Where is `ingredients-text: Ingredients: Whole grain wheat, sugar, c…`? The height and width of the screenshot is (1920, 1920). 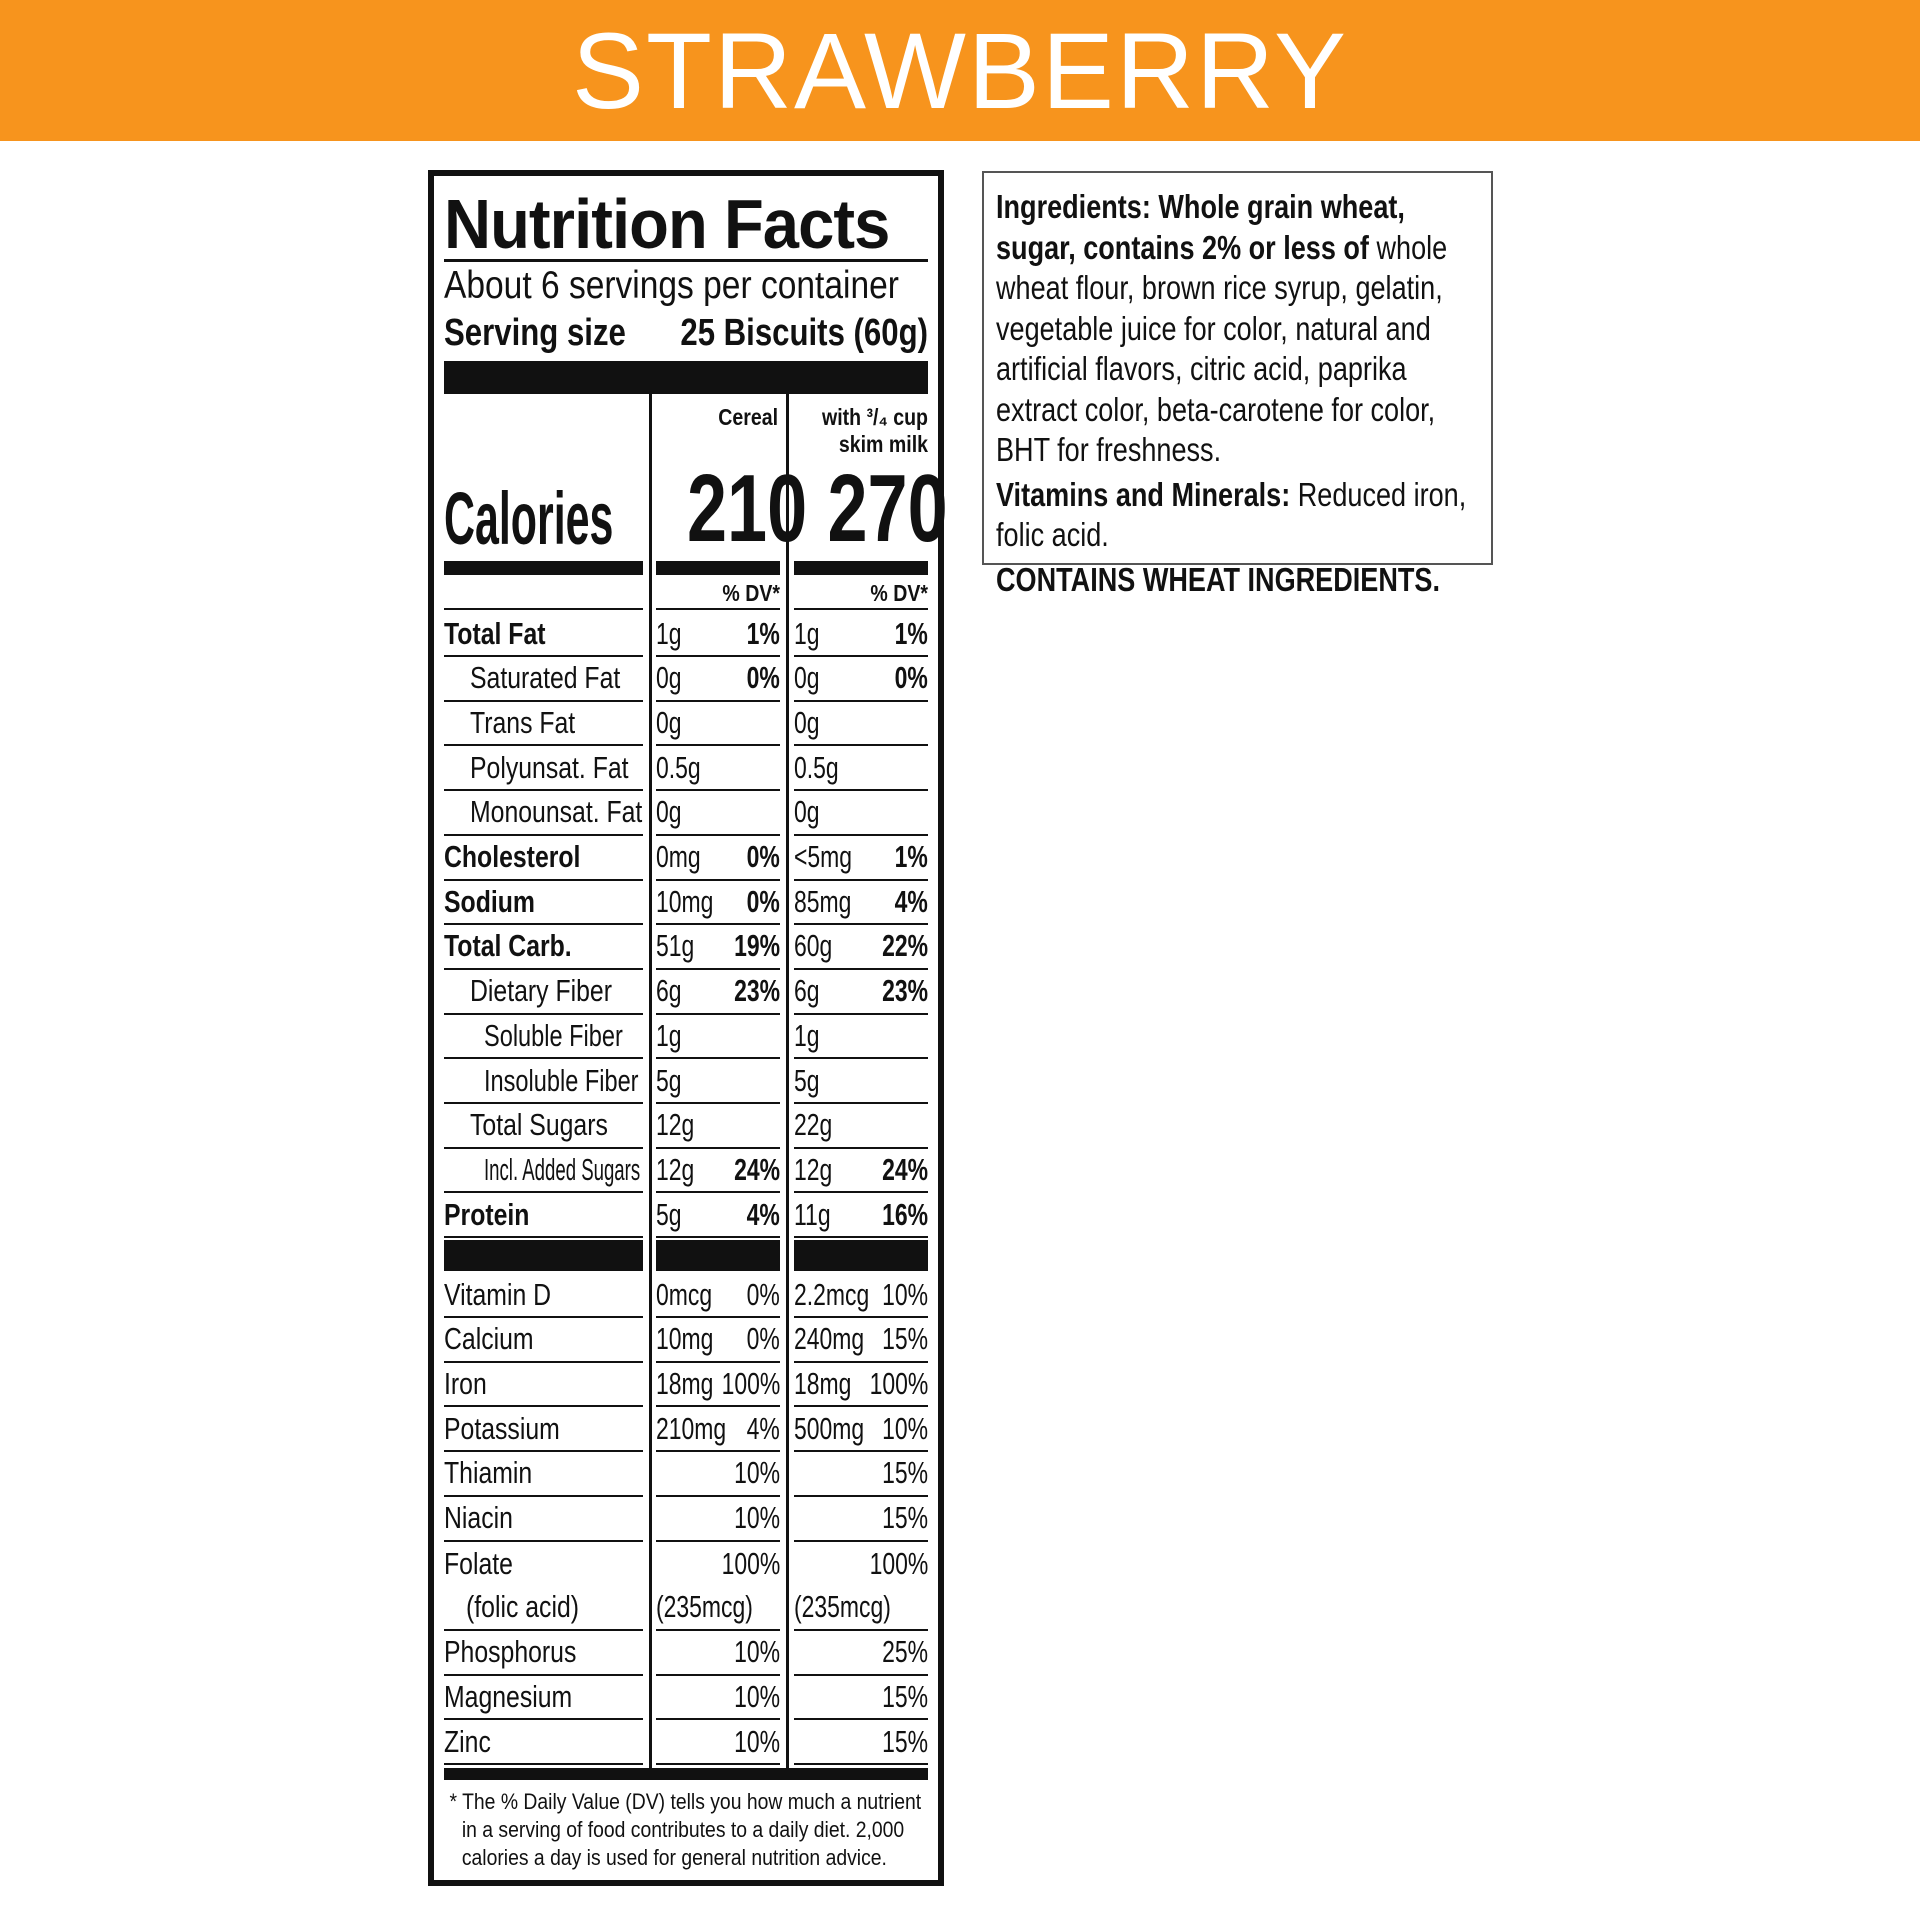
ingredients-text: Ingredients: Whole grain wheat, sugar, c… is located at coordinates (1242, 329).